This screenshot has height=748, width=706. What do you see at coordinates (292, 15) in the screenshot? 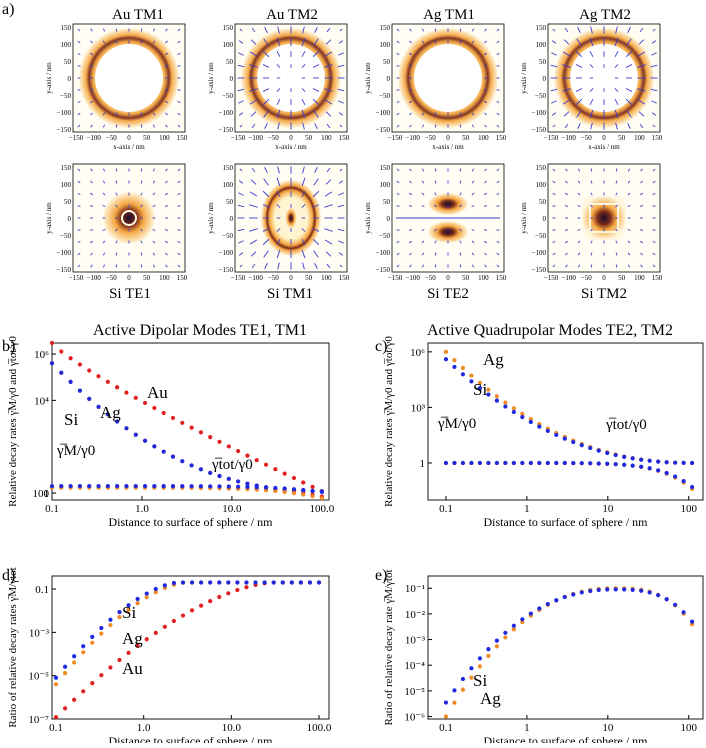
I see `heatmap-title-top-2: Au TM2` at bounding box center [292, 15].